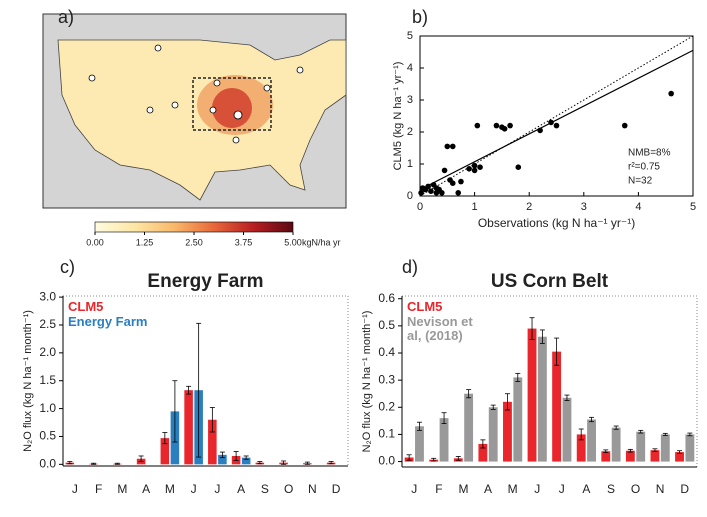  What do you see at coordinates (244, 242) in the screenshot?
I see `colorbar-tick-label: 3.75` at bounding box center [244, 242].